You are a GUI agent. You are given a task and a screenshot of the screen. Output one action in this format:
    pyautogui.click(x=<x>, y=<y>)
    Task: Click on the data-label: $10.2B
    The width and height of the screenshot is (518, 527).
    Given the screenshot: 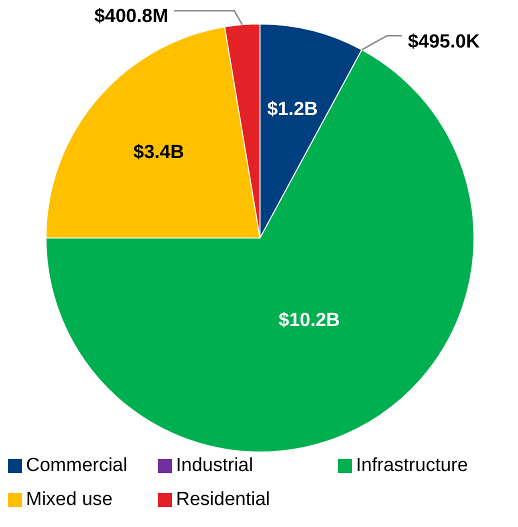 What is the action you would take?
    pyautogui.click(x=309, y=321)
    